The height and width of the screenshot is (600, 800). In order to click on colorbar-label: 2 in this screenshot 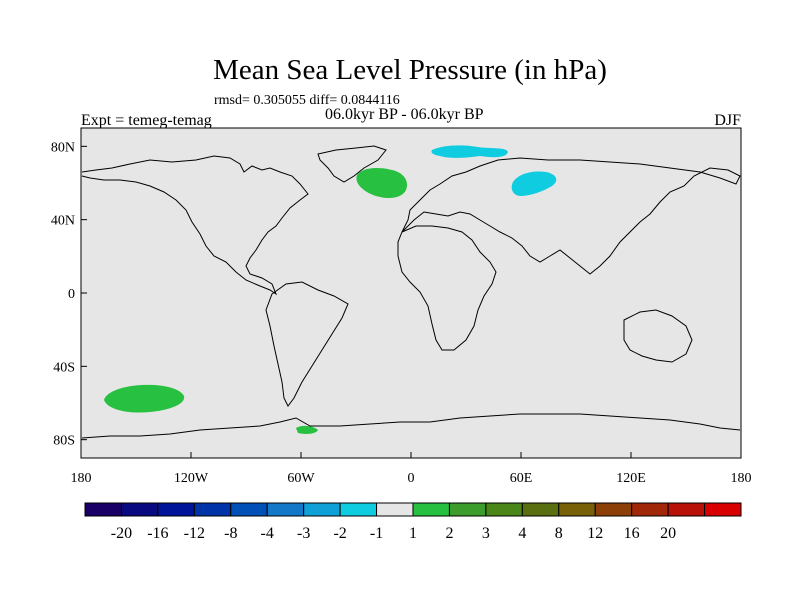, I will do `click(449, 533)`.